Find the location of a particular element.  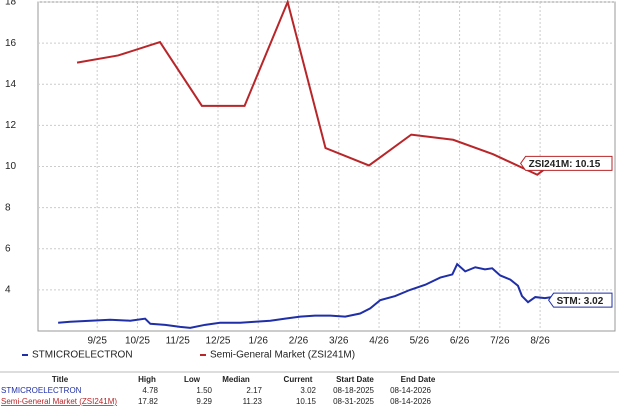

table-cell: 1.50 is located at coordinates (204, 390).